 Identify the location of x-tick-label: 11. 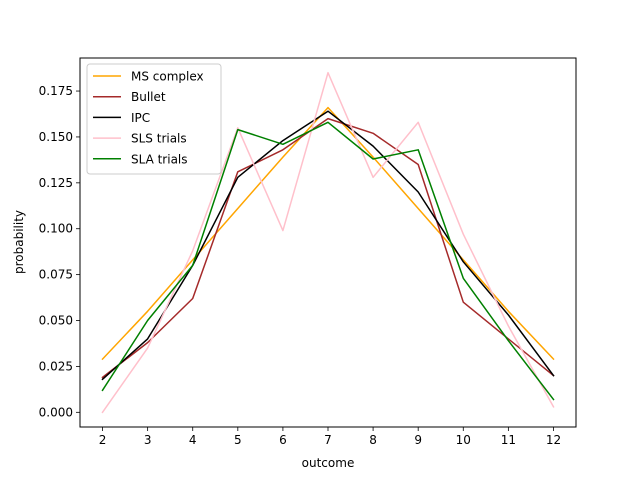
(508, 440).